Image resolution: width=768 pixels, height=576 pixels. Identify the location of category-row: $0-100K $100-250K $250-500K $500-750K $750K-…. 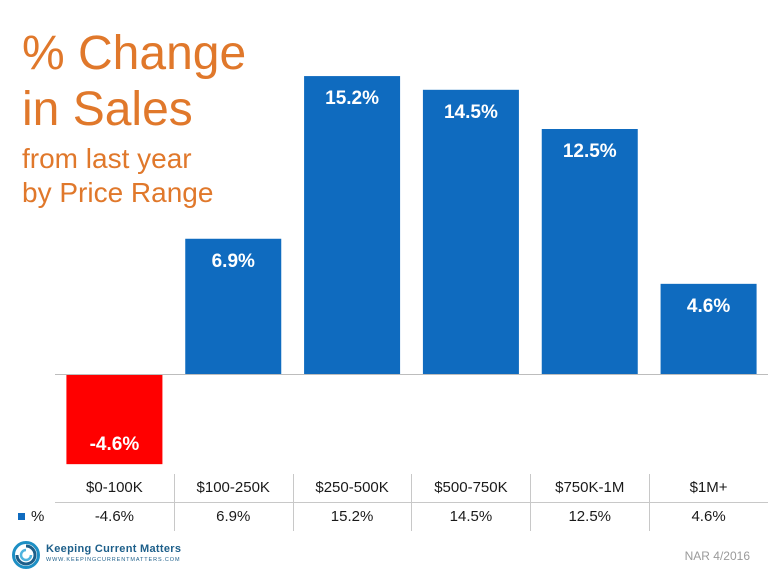
(384, 488).